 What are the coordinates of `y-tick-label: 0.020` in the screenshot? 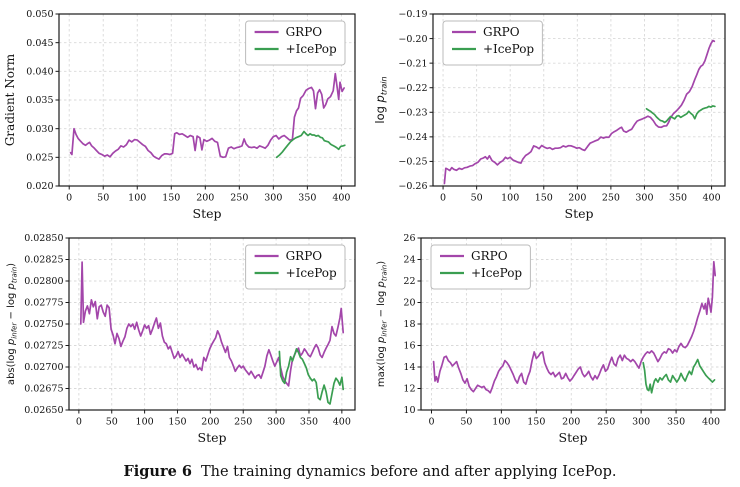 It's located at (39, 186).